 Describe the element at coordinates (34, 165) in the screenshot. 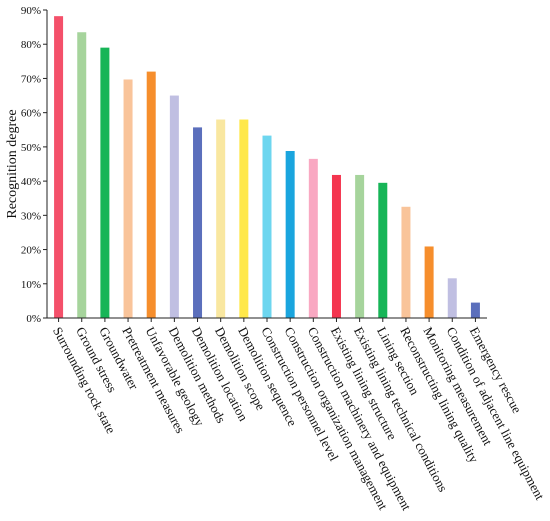

I see `y-axis: 0% 10% 20% 30% 40% 50% 60% 70% 80% 90%` at that location.